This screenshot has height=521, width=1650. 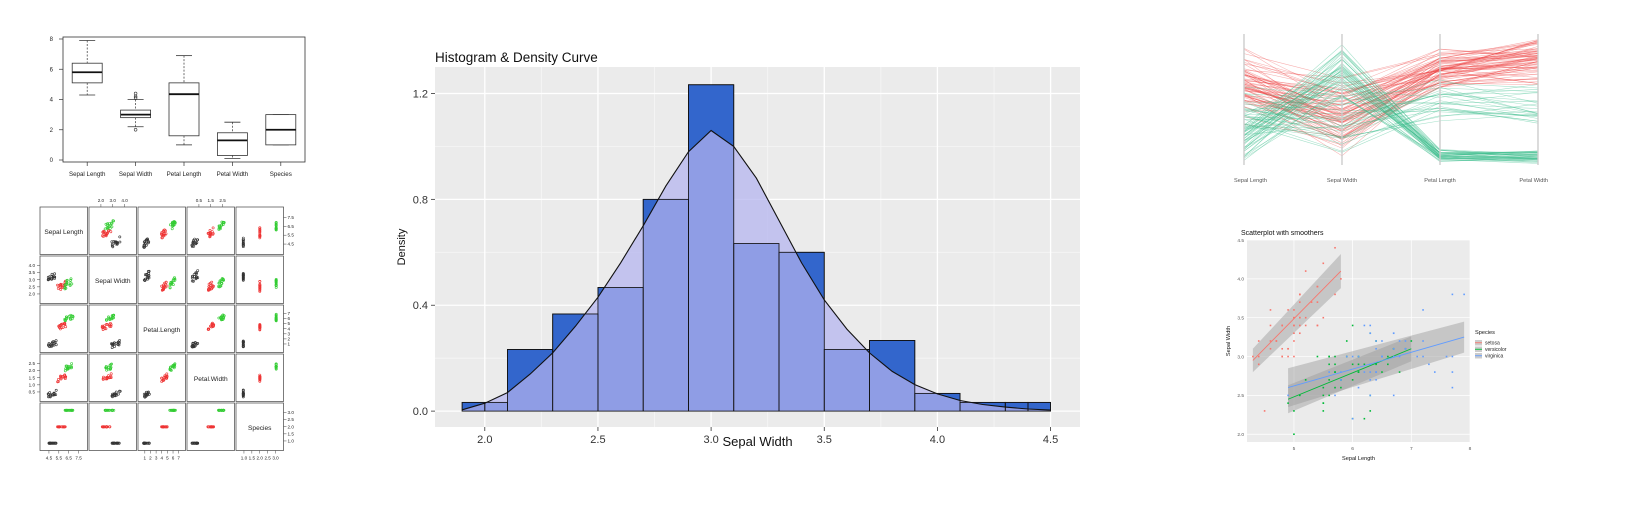 I want to click on outlier-point, so click(x=135, y=98).